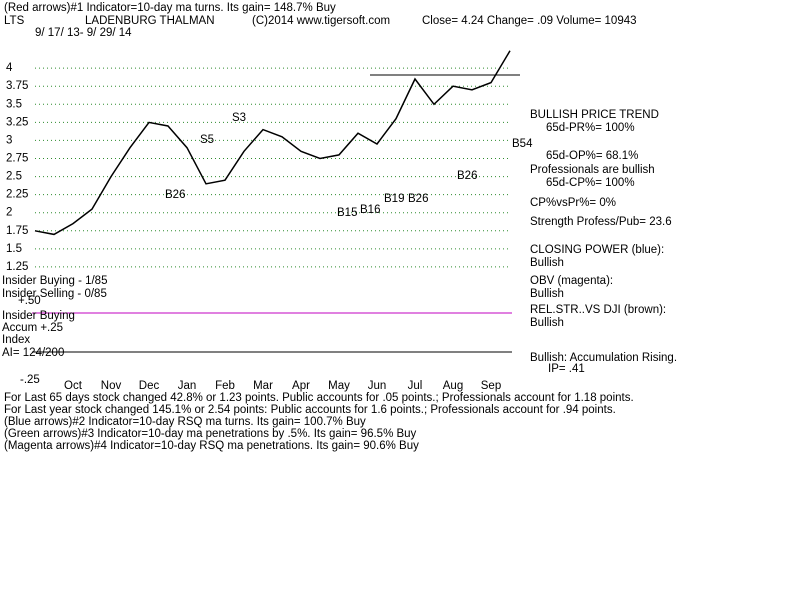 This screenshot has height=600, width=800. Describe the element at coordinates (38, 316) in the screenshot. I see `indicator-label: Insider Buying` at that location.